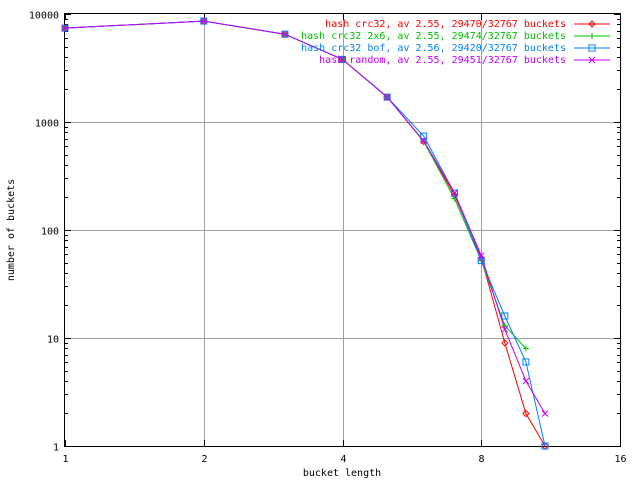  Describe the element at coordinates (342, 473) in the screenshot. I see `x-axis-label: bucket length` at that location.